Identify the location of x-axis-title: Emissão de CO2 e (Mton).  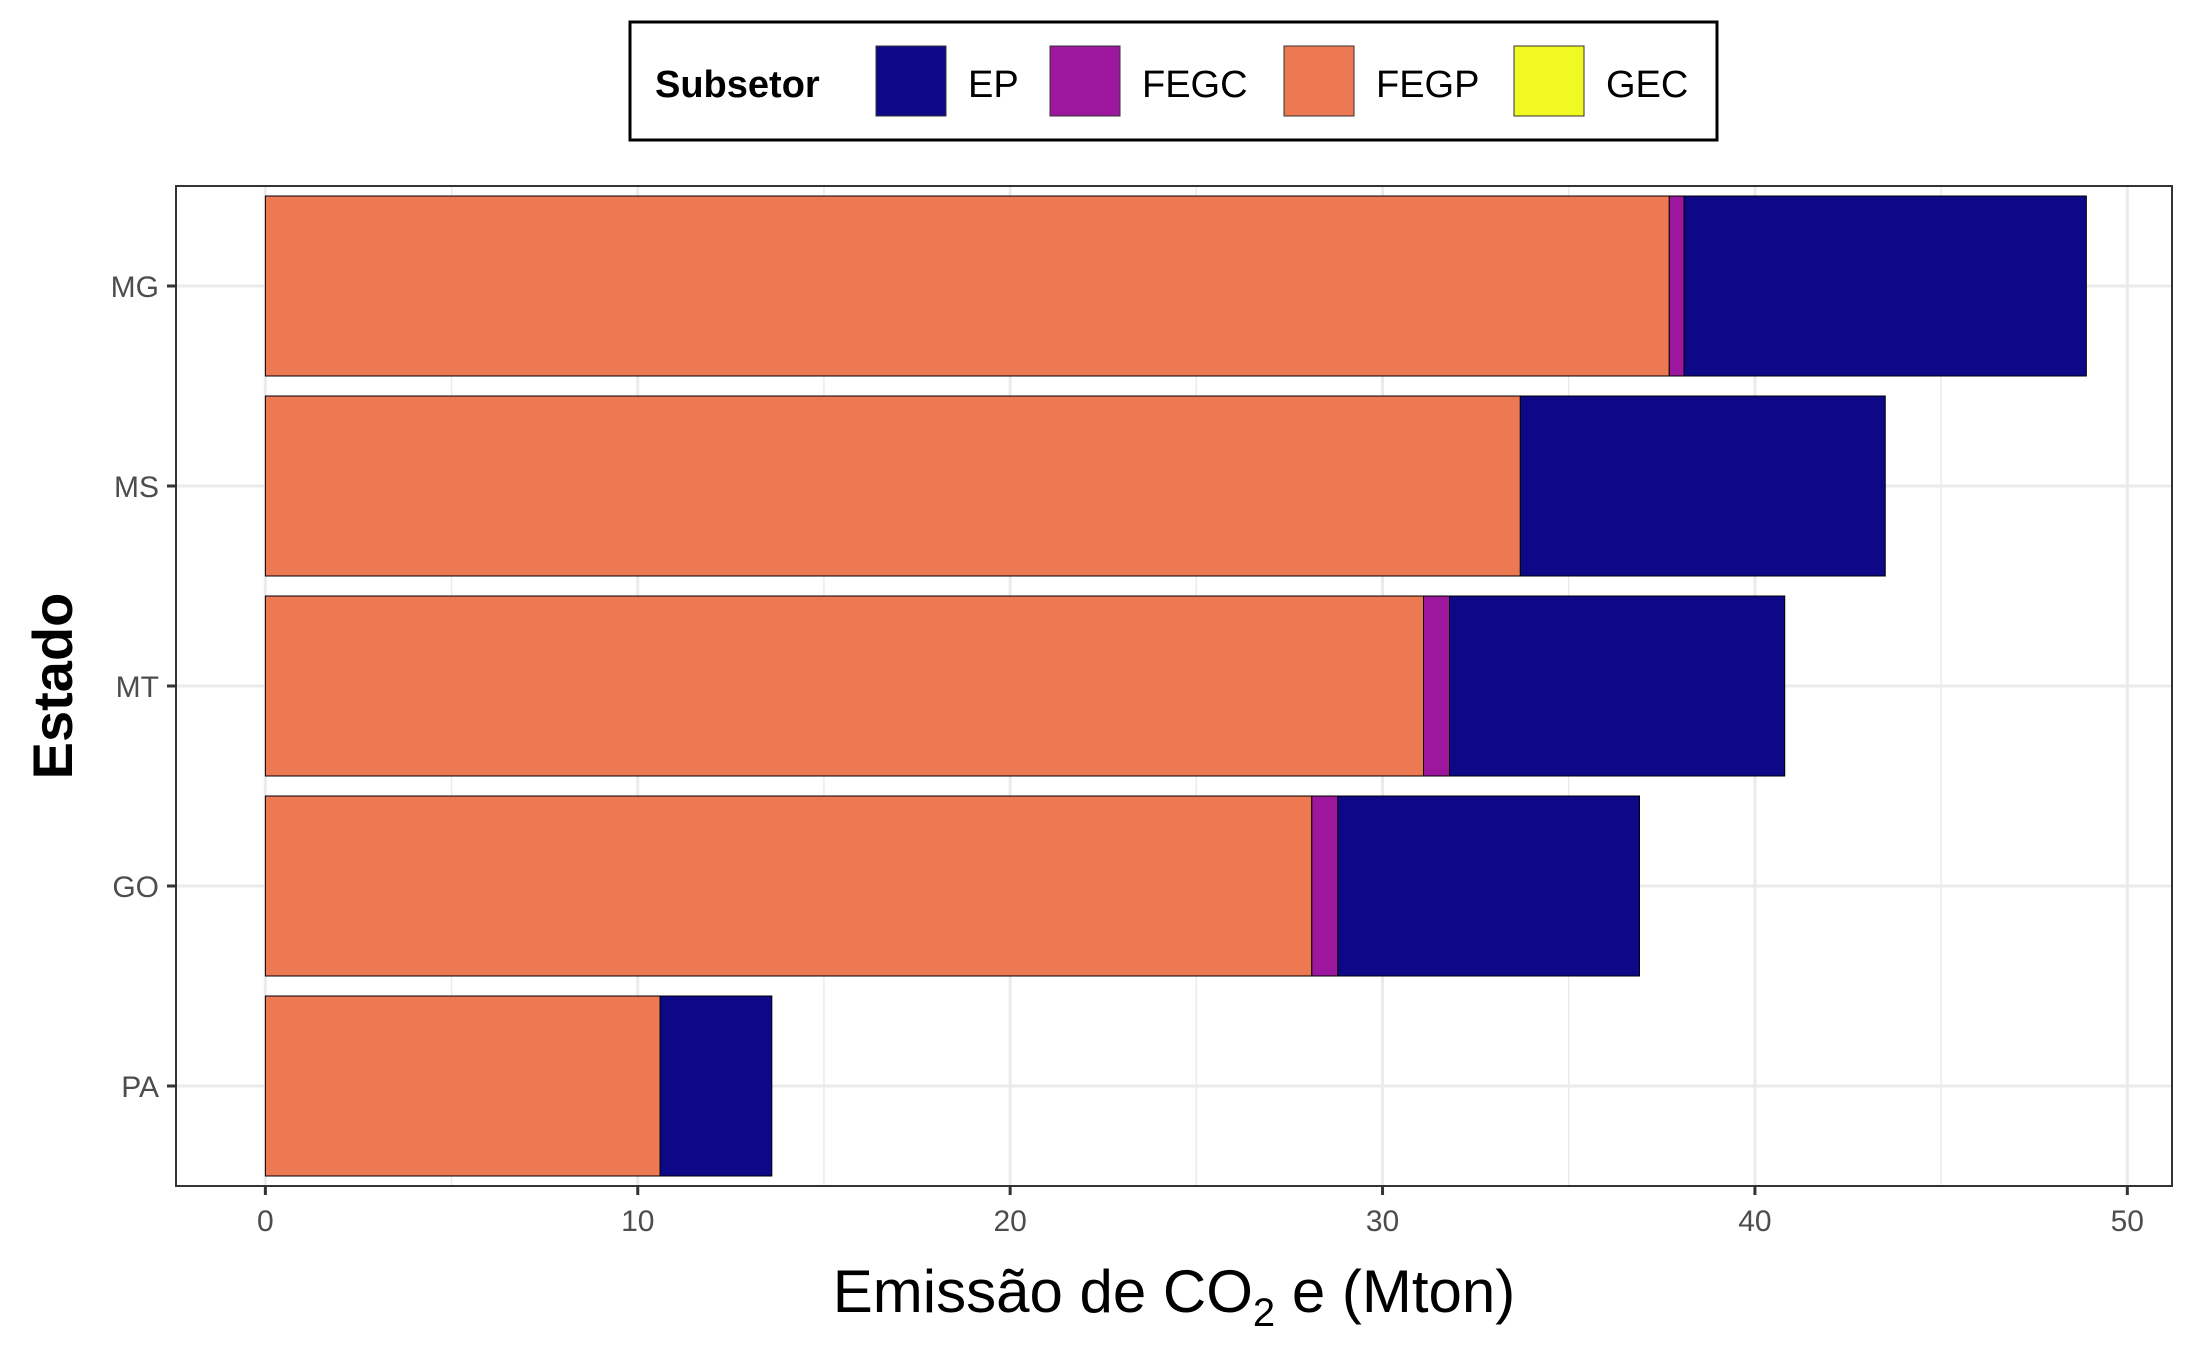
(1174, 1296).